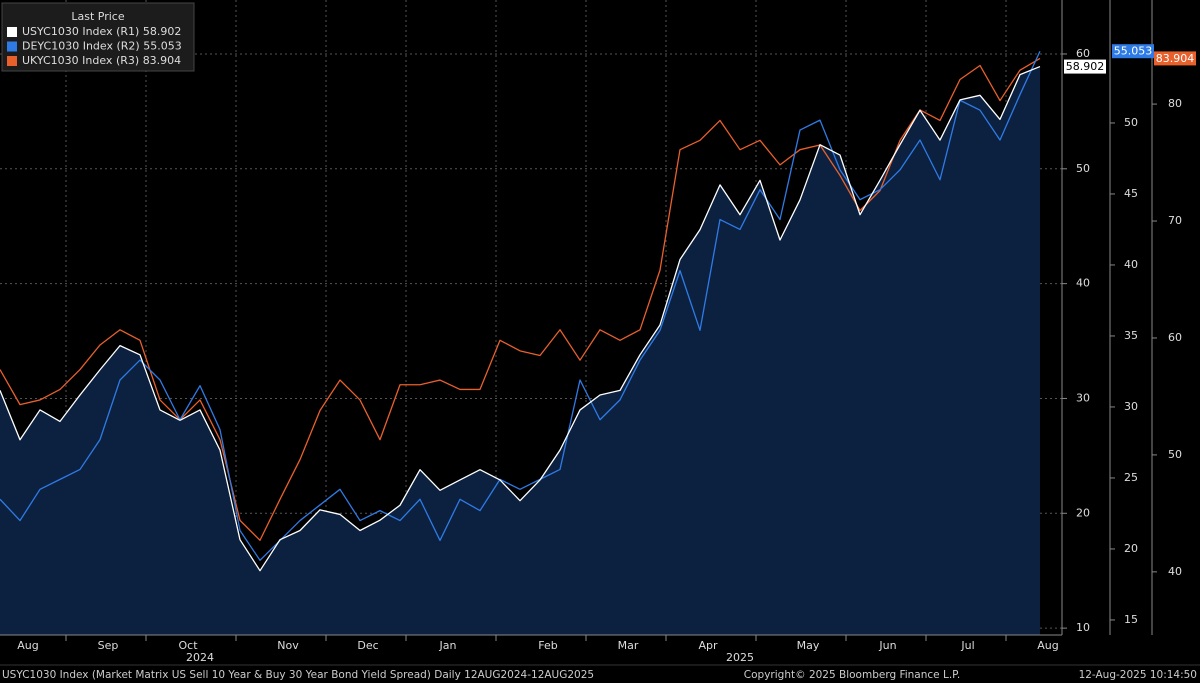 The height and width of the screenshot is (683, 1200). What do you see at coordinates (547, 645) in the screenshot?
I see `x-tick-label: Feb` at bounding box center [547, 645].